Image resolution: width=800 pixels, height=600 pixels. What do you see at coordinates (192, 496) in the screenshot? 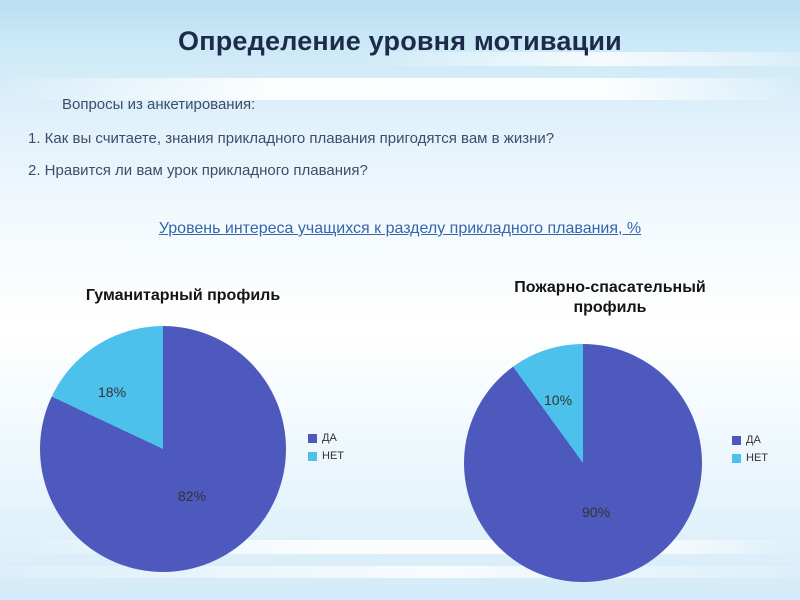
I see `left-pie-yes-label: 82%` at bounding box center [192, 496].